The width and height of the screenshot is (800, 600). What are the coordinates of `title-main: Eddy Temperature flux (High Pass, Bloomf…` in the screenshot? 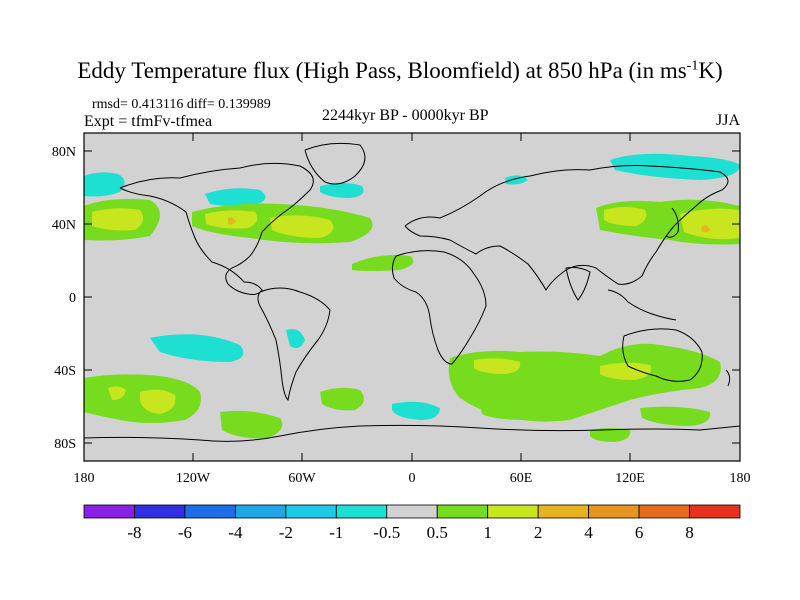 It's located at (382, 70).